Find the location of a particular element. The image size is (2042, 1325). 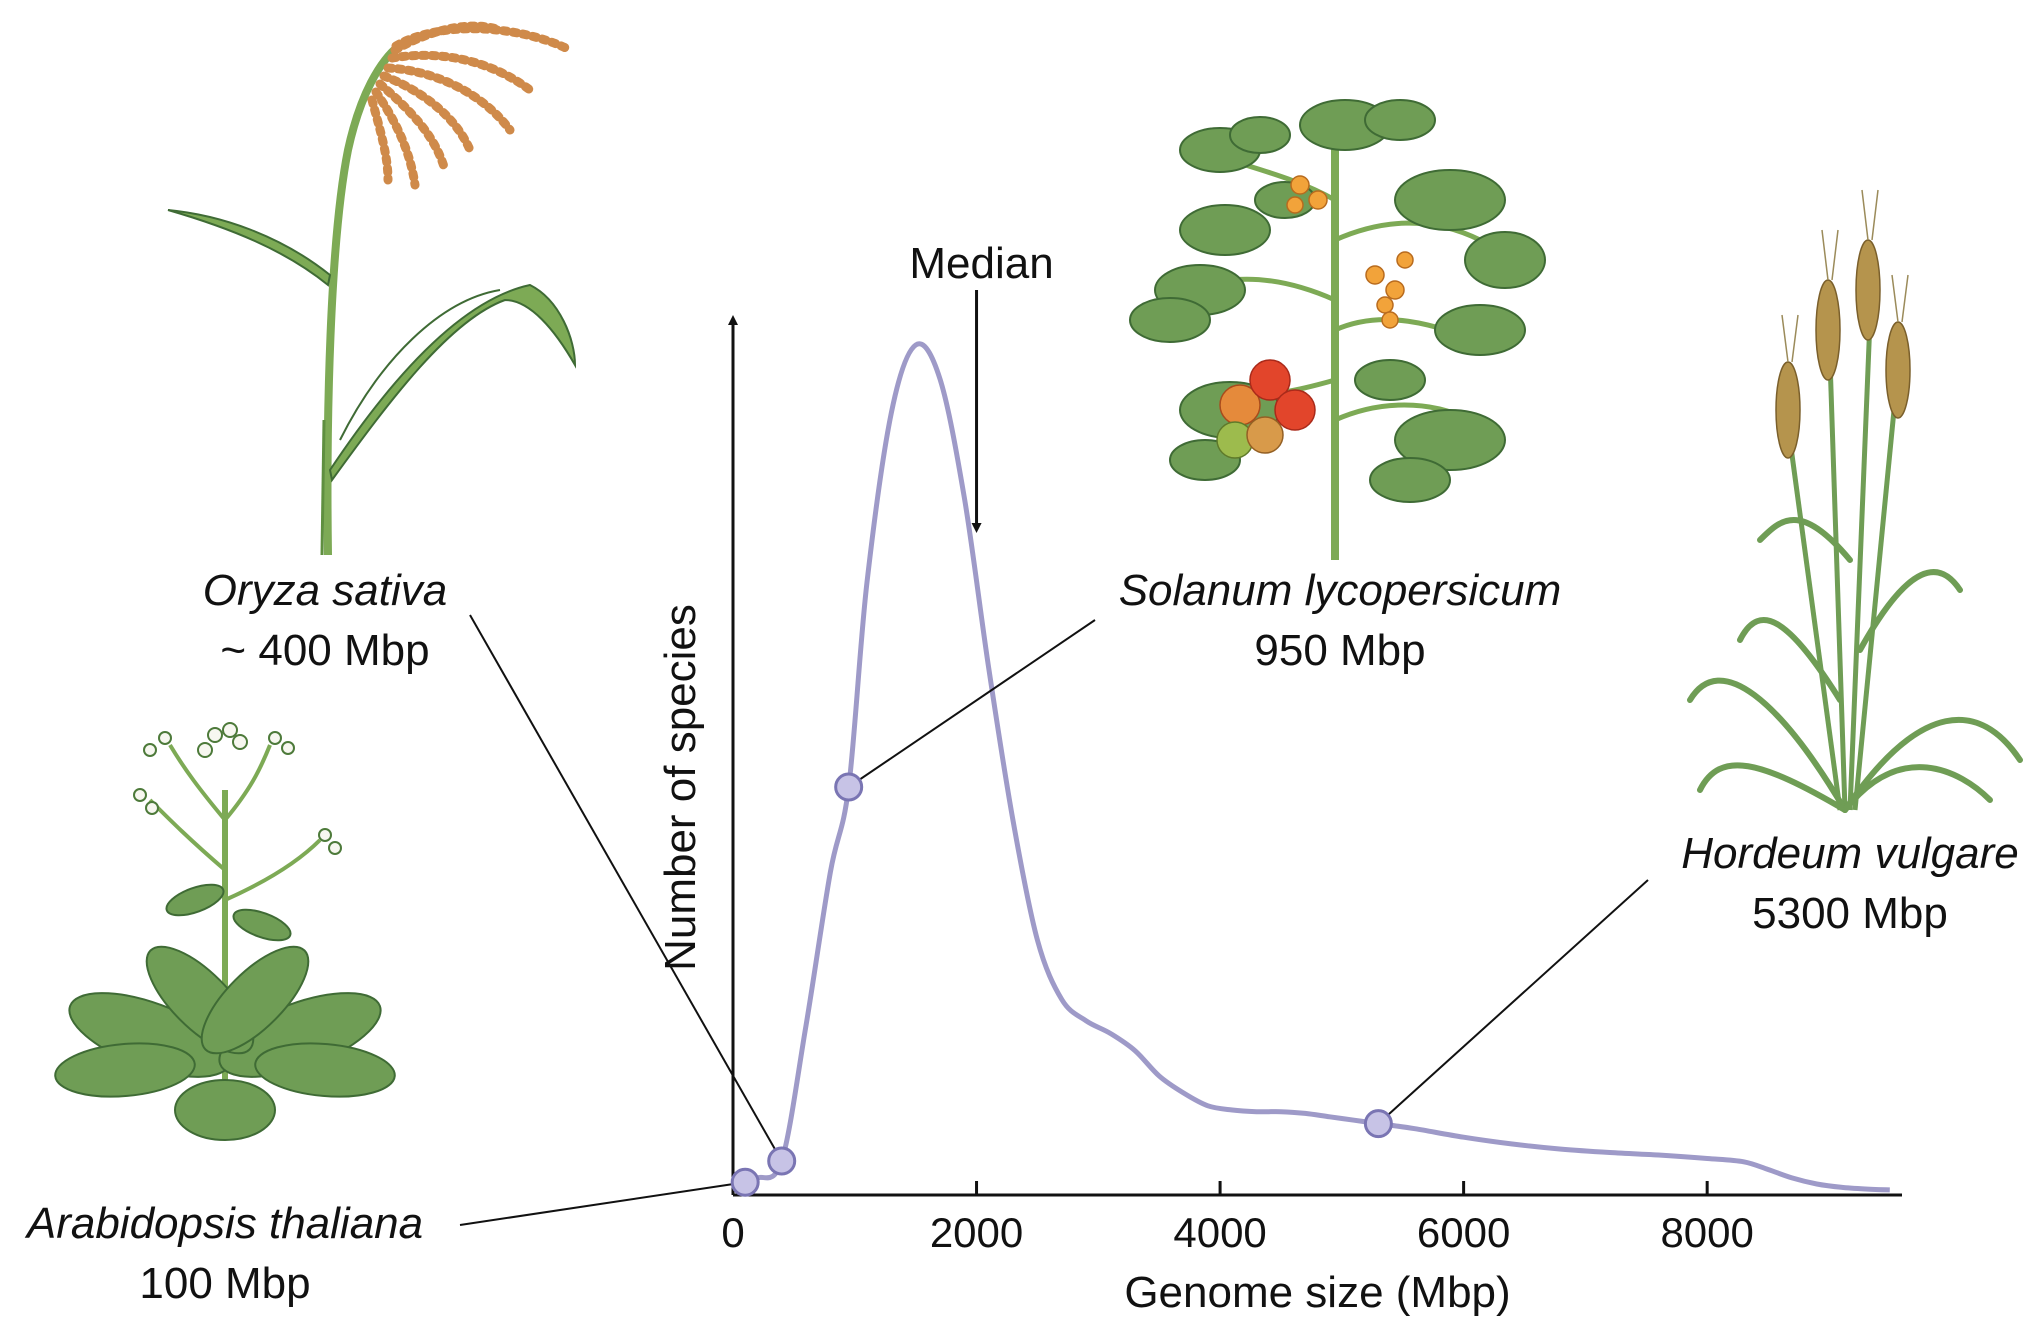

tomato-plant-icon is located at coordinates (1337, 329).